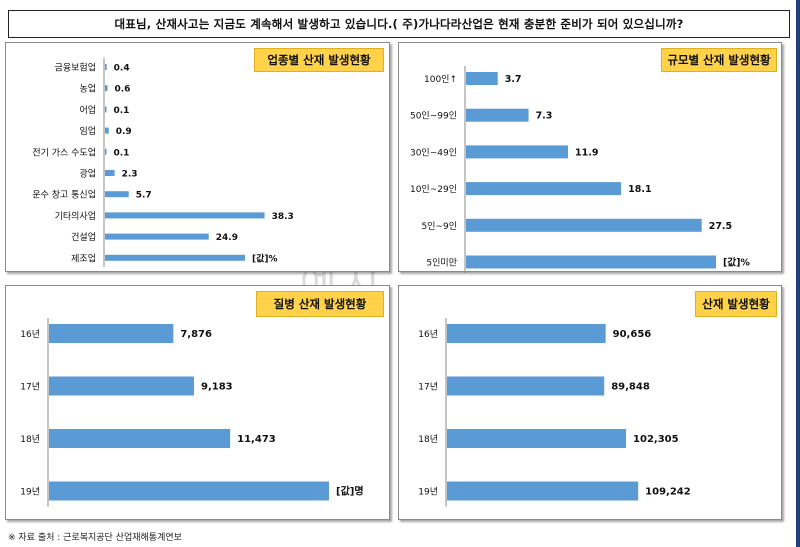  Describe the element at coordinates (554, 412) in the screenshot. I see `accident-bar-chart: 16년 90,656 17년 89,848 18년 102,305 19년 109,242` at that location.